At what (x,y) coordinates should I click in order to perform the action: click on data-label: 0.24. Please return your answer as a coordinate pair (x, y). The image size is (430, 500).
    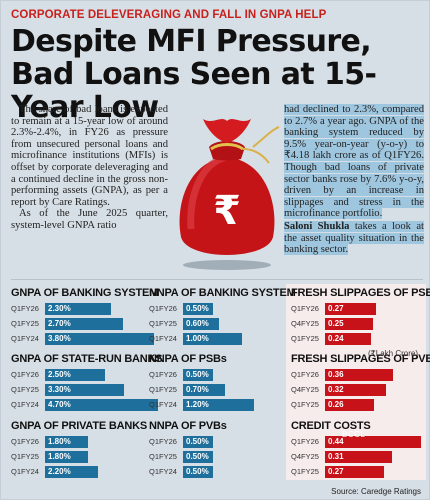
    Looking at the image, I should click on (336, 338).